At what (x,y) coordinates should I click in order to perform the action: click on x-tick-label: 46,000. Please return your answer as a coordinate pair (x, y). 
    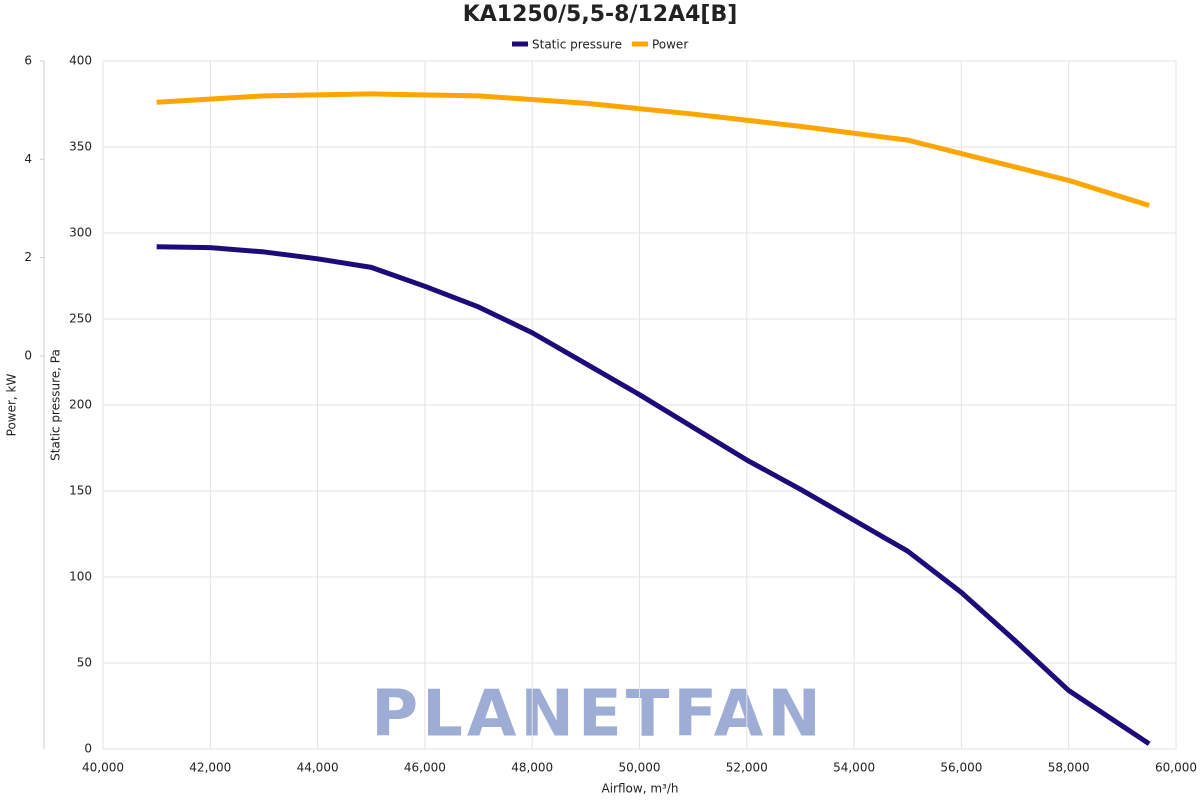
    Looking at the image, I should click on (425, 768).